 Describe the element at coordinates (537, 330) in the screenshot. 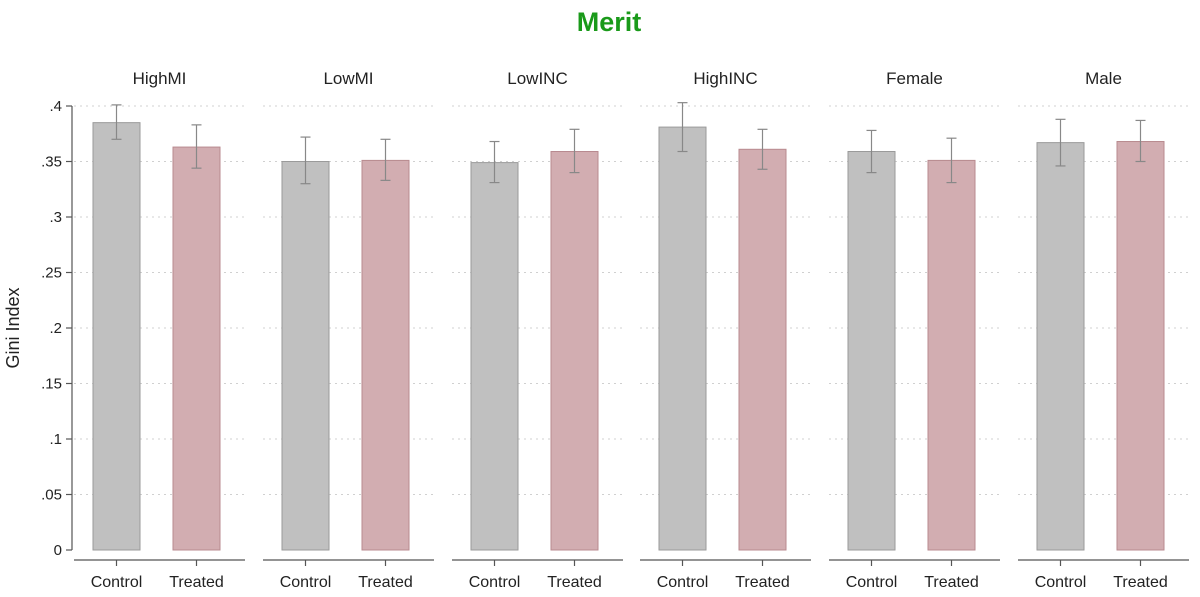

I see `panel-lowinc: LowINC Control Treated` at that location.